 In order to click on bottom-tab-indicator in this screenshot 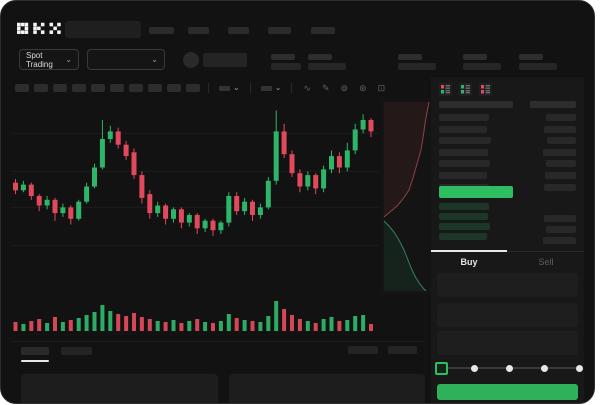, I will do `click(35, 361)`.